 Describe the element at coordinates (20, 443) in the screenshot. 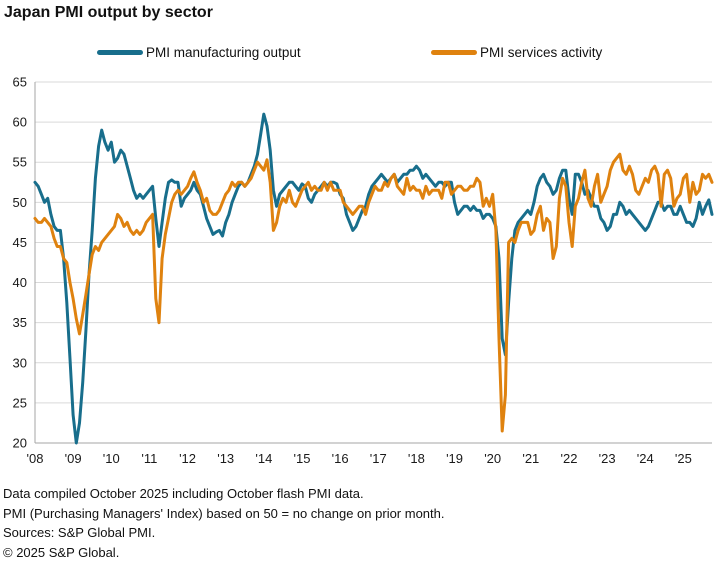

I see `y-axis-tick-label: 20` at that location.